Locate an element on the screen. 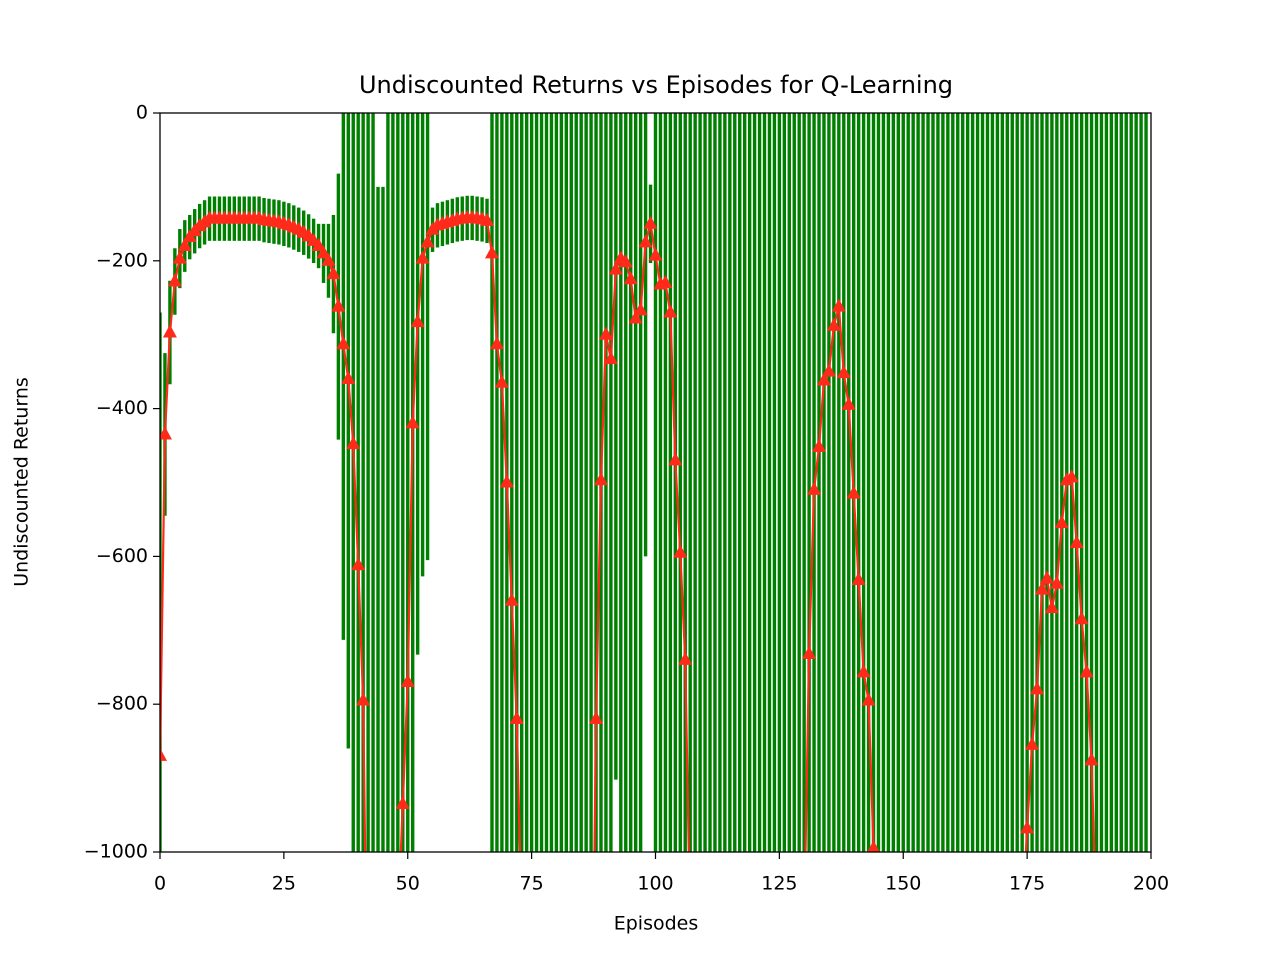 This screenshot has width=1276, height=956. y-tick-label: −600 is located at coordinates (122, 556).